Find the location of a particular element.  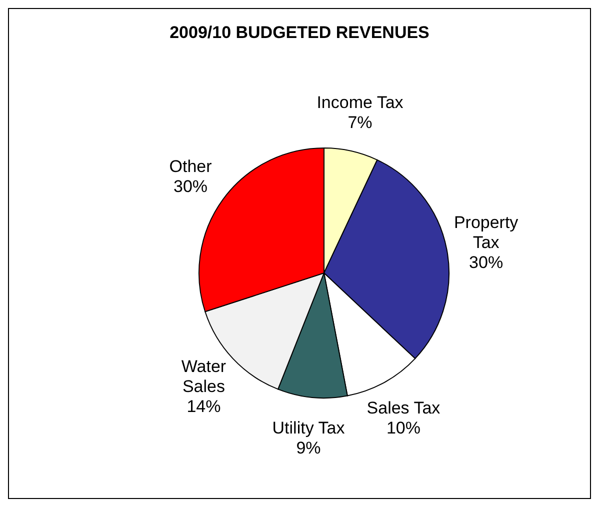

slice-label: Income Tax is located at coordinates (360, 102).